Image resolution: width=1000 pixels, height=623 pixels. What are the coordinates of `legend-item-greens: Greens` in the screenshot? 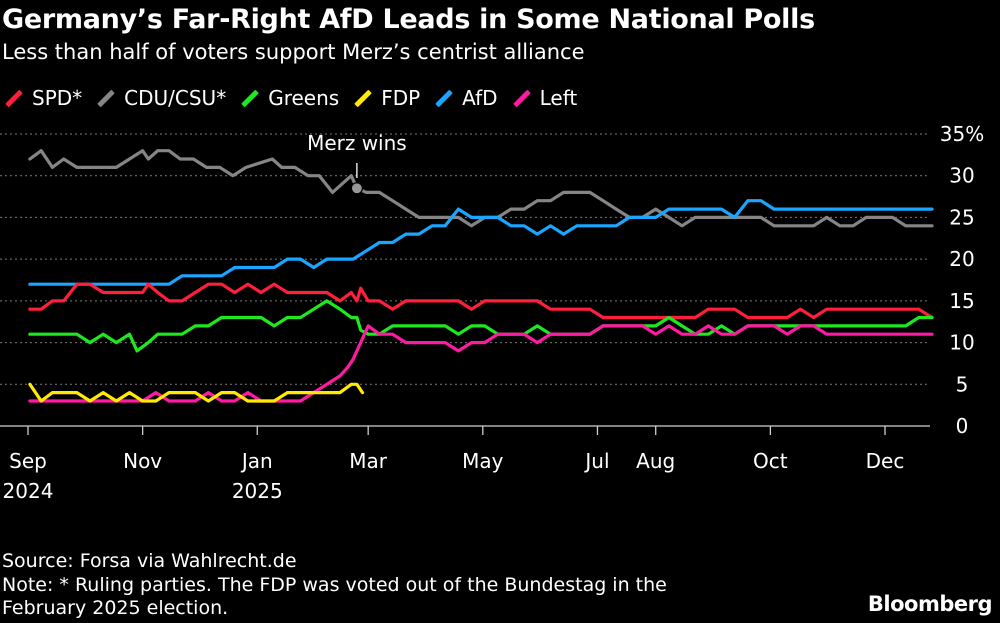 It's located at (289, 98).